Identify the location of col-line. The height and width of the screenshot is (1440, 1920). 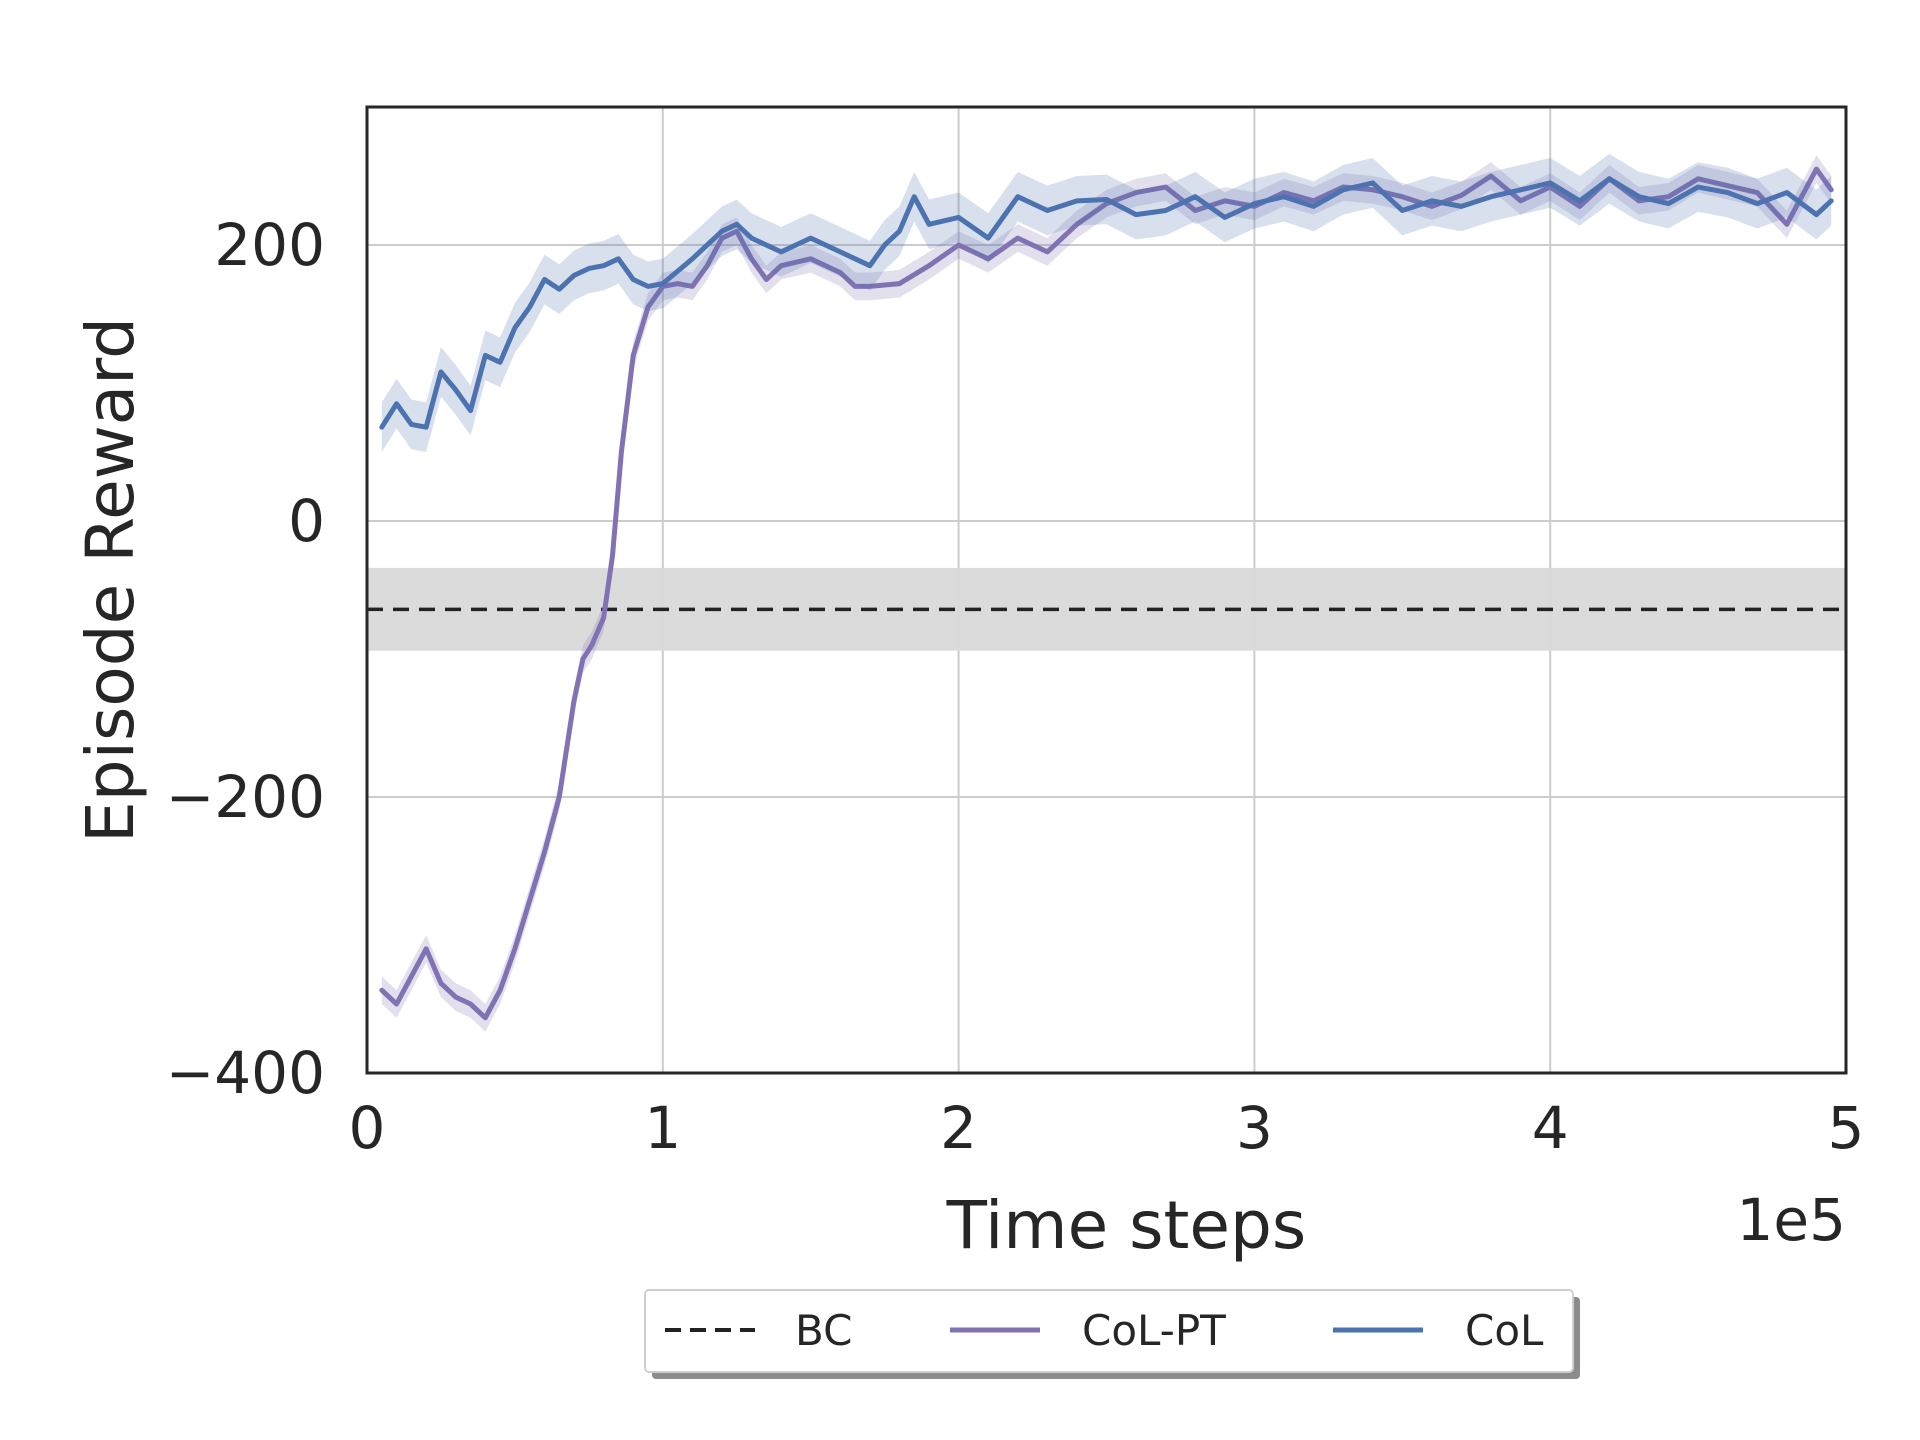
(1106, 303).